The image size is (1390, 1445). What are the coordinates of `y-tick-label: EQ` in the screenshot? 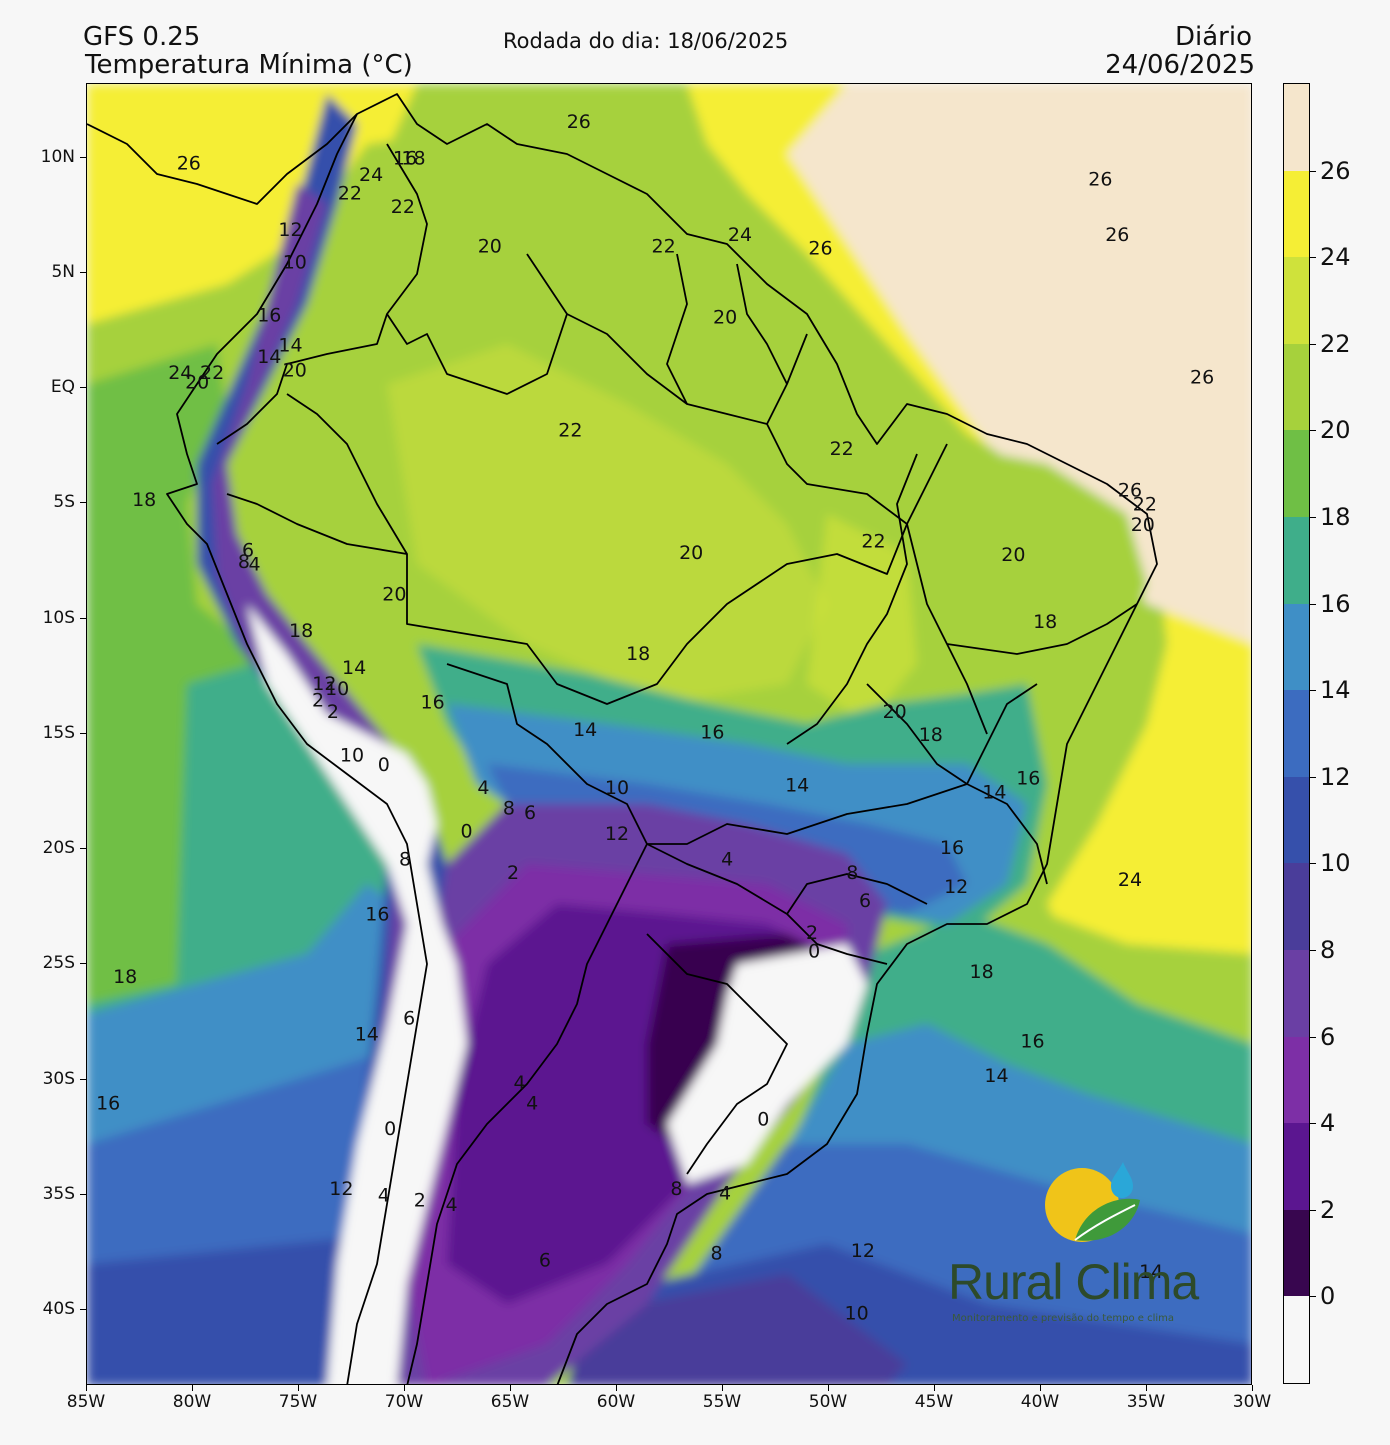 It's located at (62, 387).